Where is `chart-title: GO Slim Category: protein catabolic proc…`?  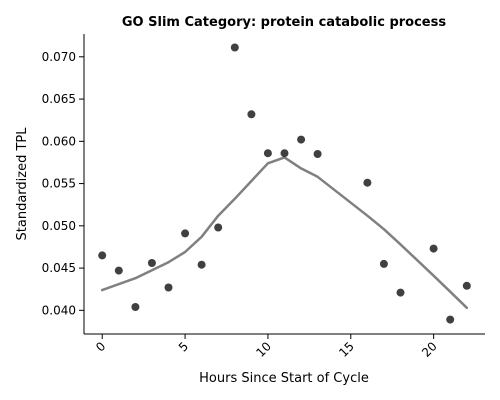 chart-title: GO Slim Category: protein catabolic proc… is located at coordinates (284, 22).